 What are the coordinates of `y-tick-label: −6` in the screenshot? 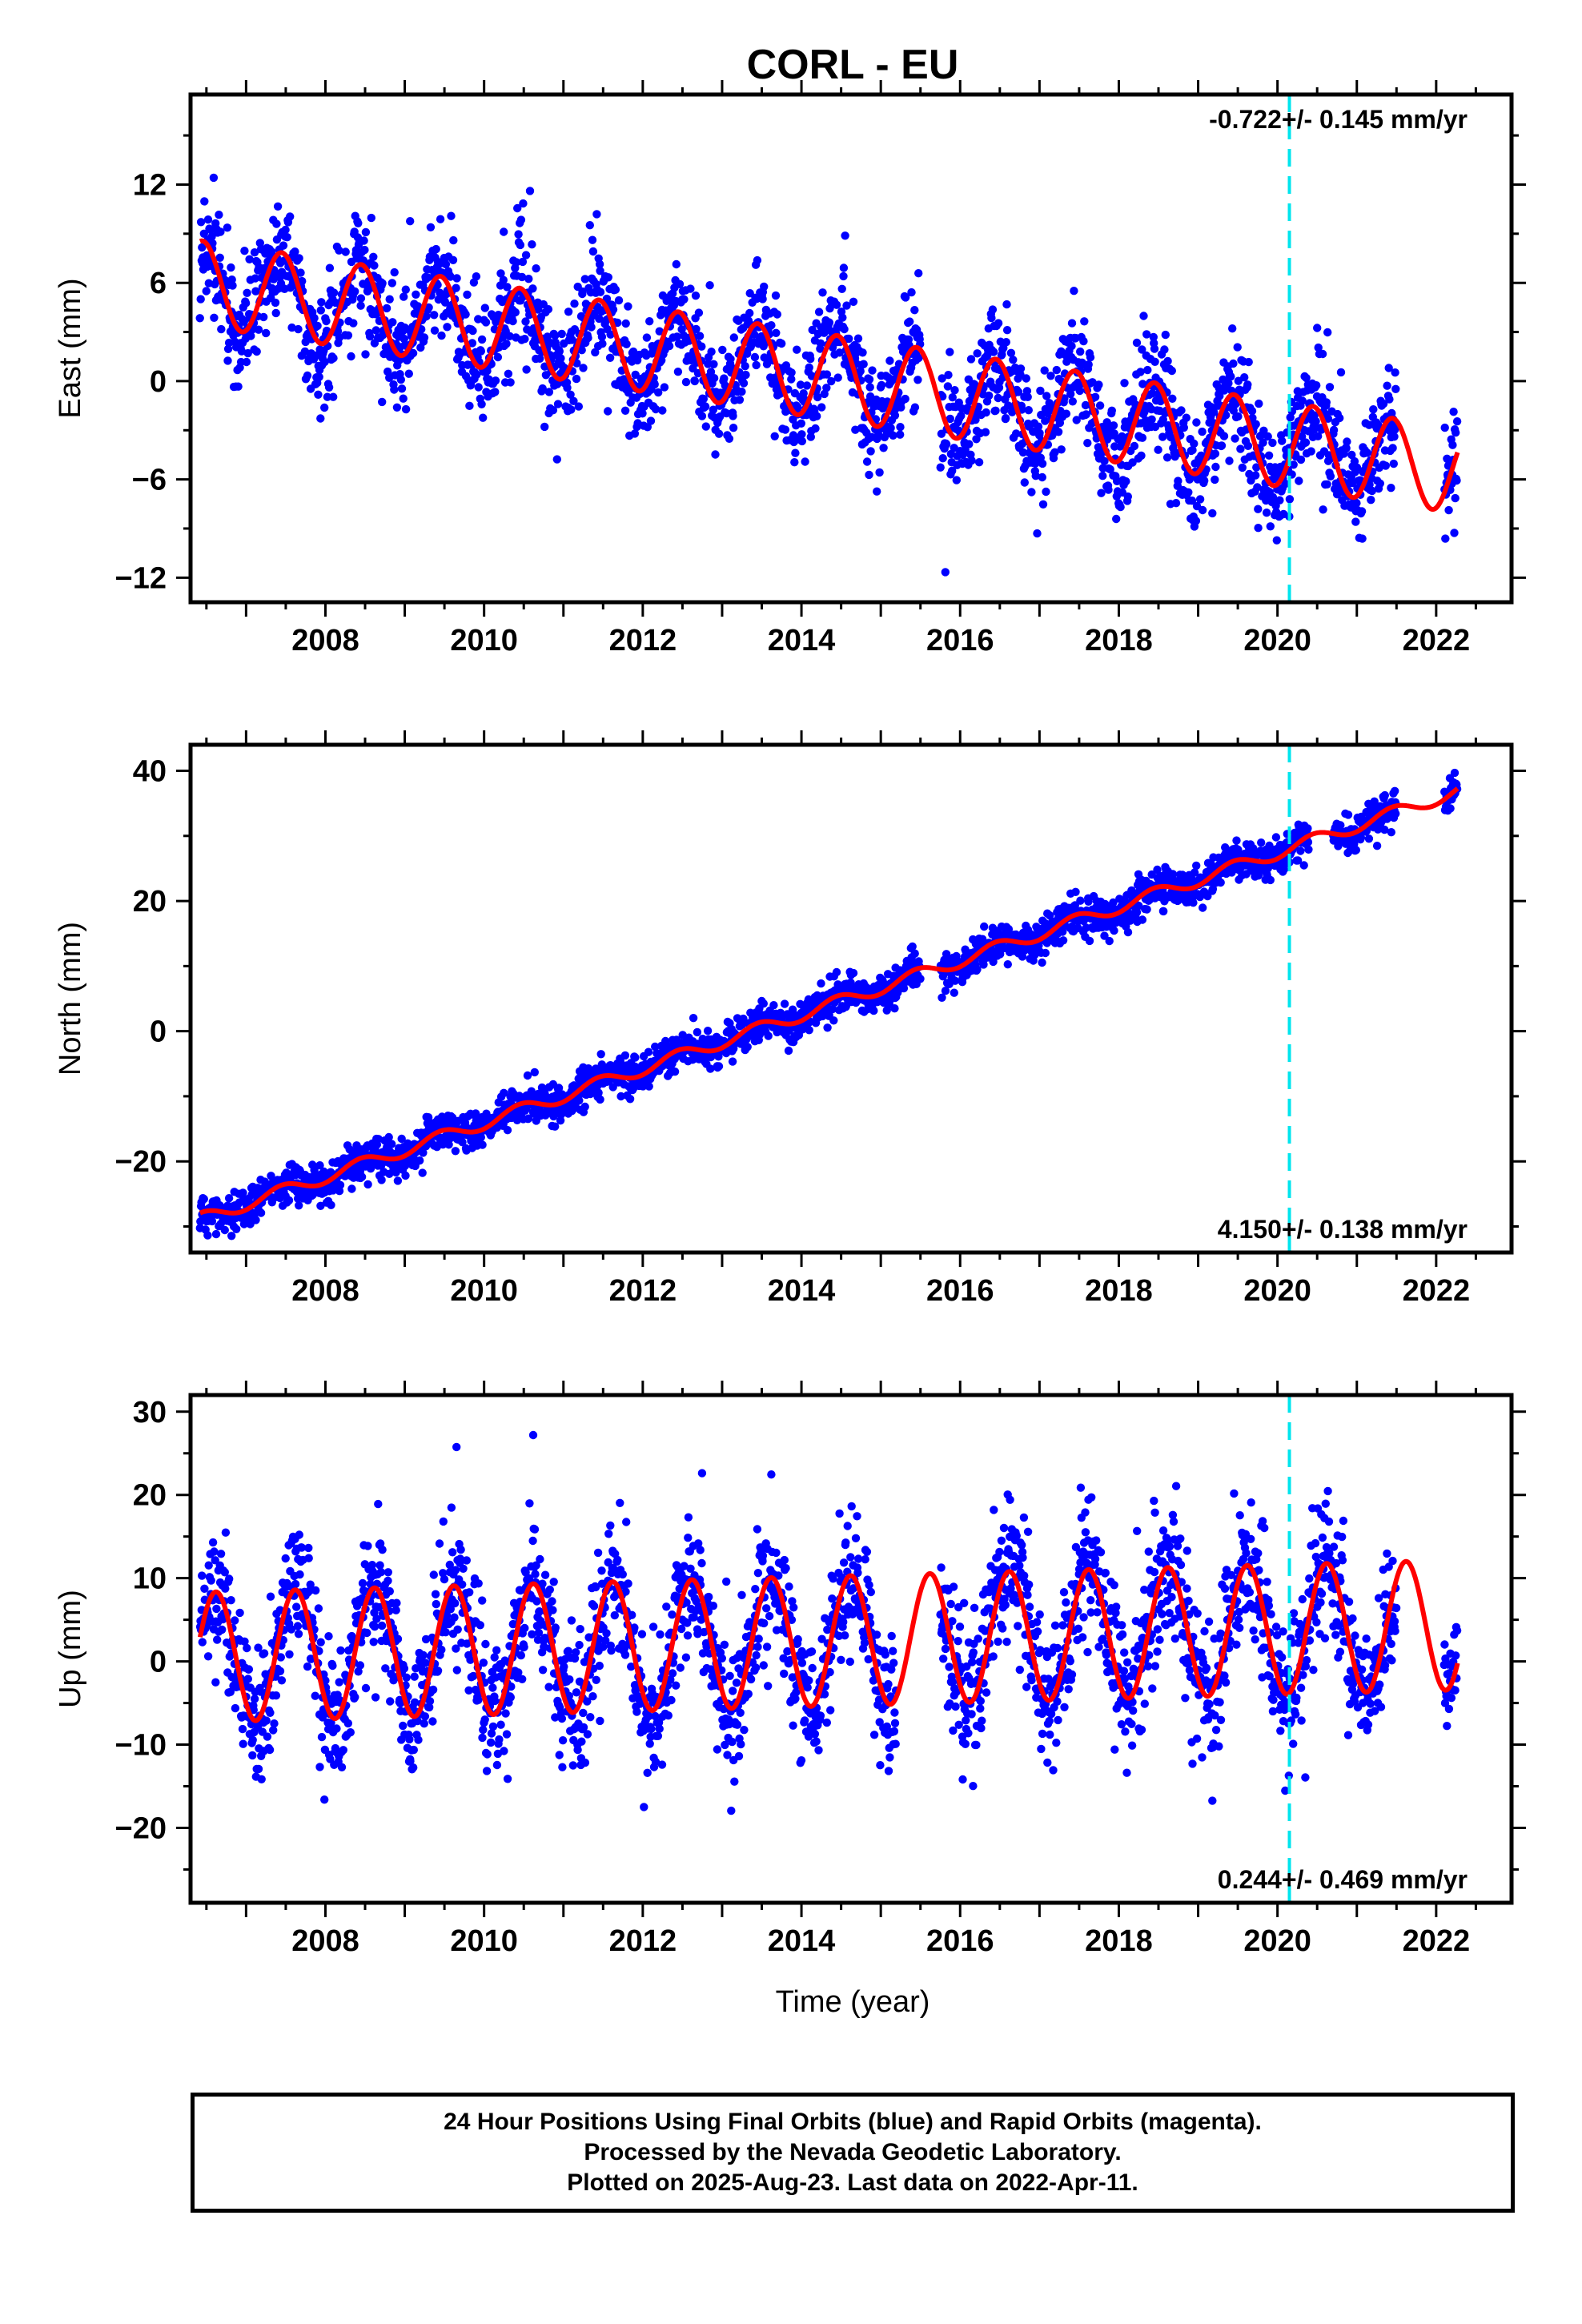 It's located at (149, 480).